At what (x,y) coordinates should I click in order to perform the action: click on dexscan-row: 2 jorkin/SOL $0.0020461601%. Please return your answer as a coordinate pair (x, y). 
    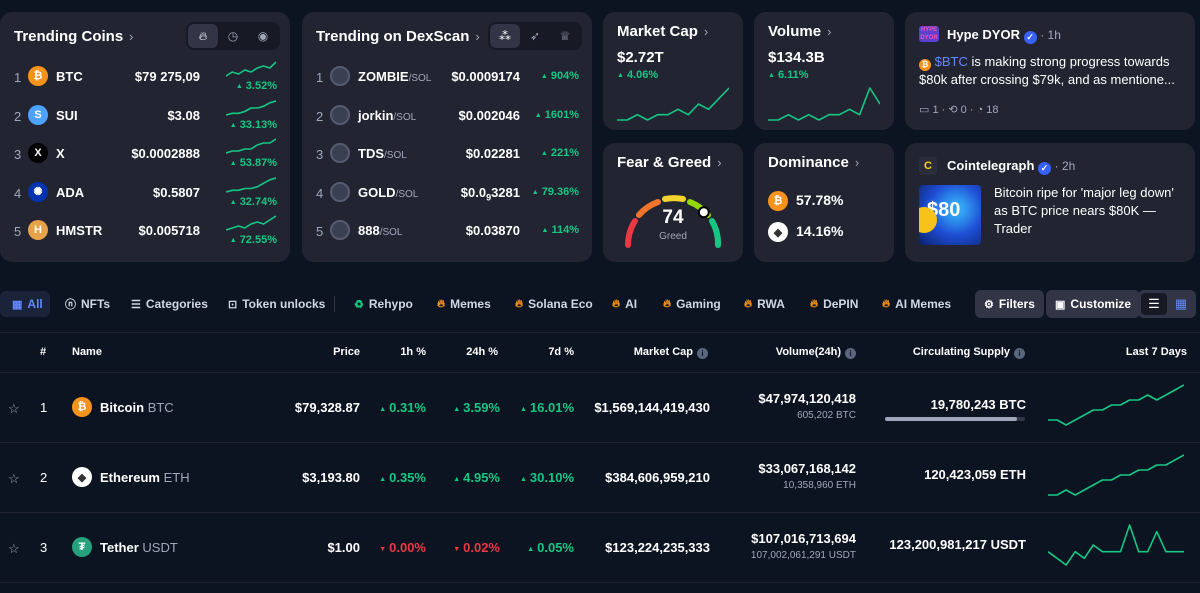
    Looking at the image, I should click on (449, 116).